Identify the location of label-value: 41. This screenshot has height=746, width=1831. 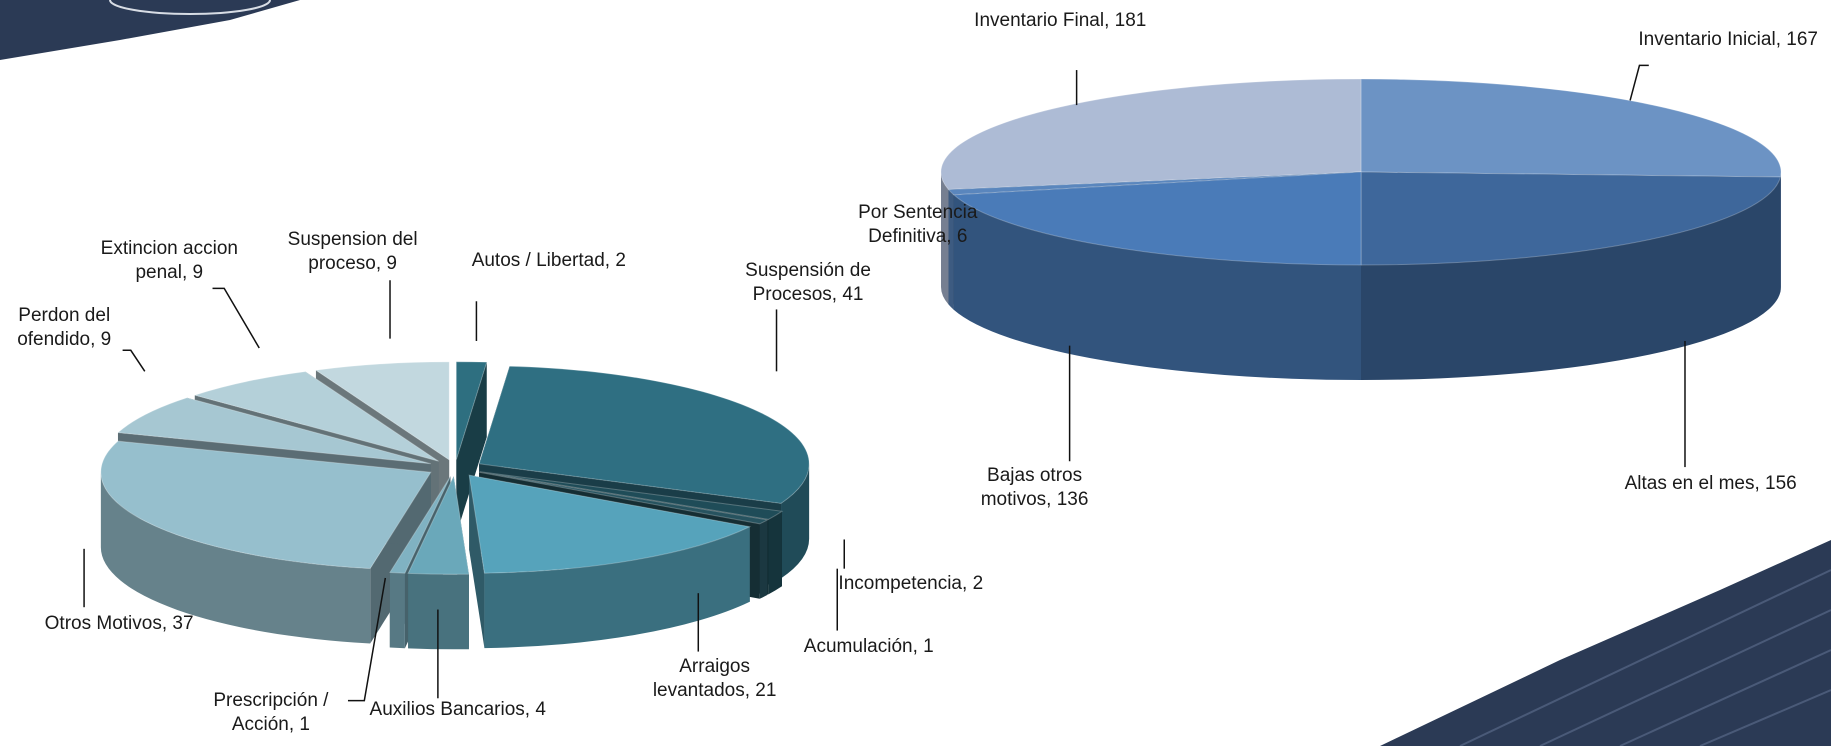
(853, 295).